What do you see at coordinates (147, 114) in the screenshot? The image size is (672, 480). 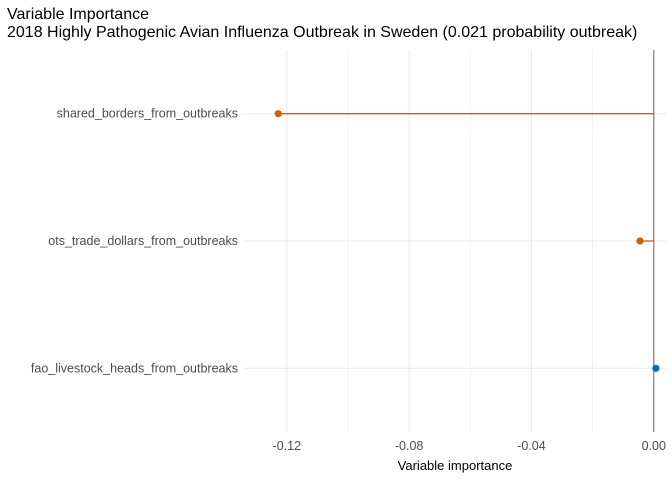 I see `y-tick-label: shared_borders_from_outbreaks` at bounding box center [147, 114].